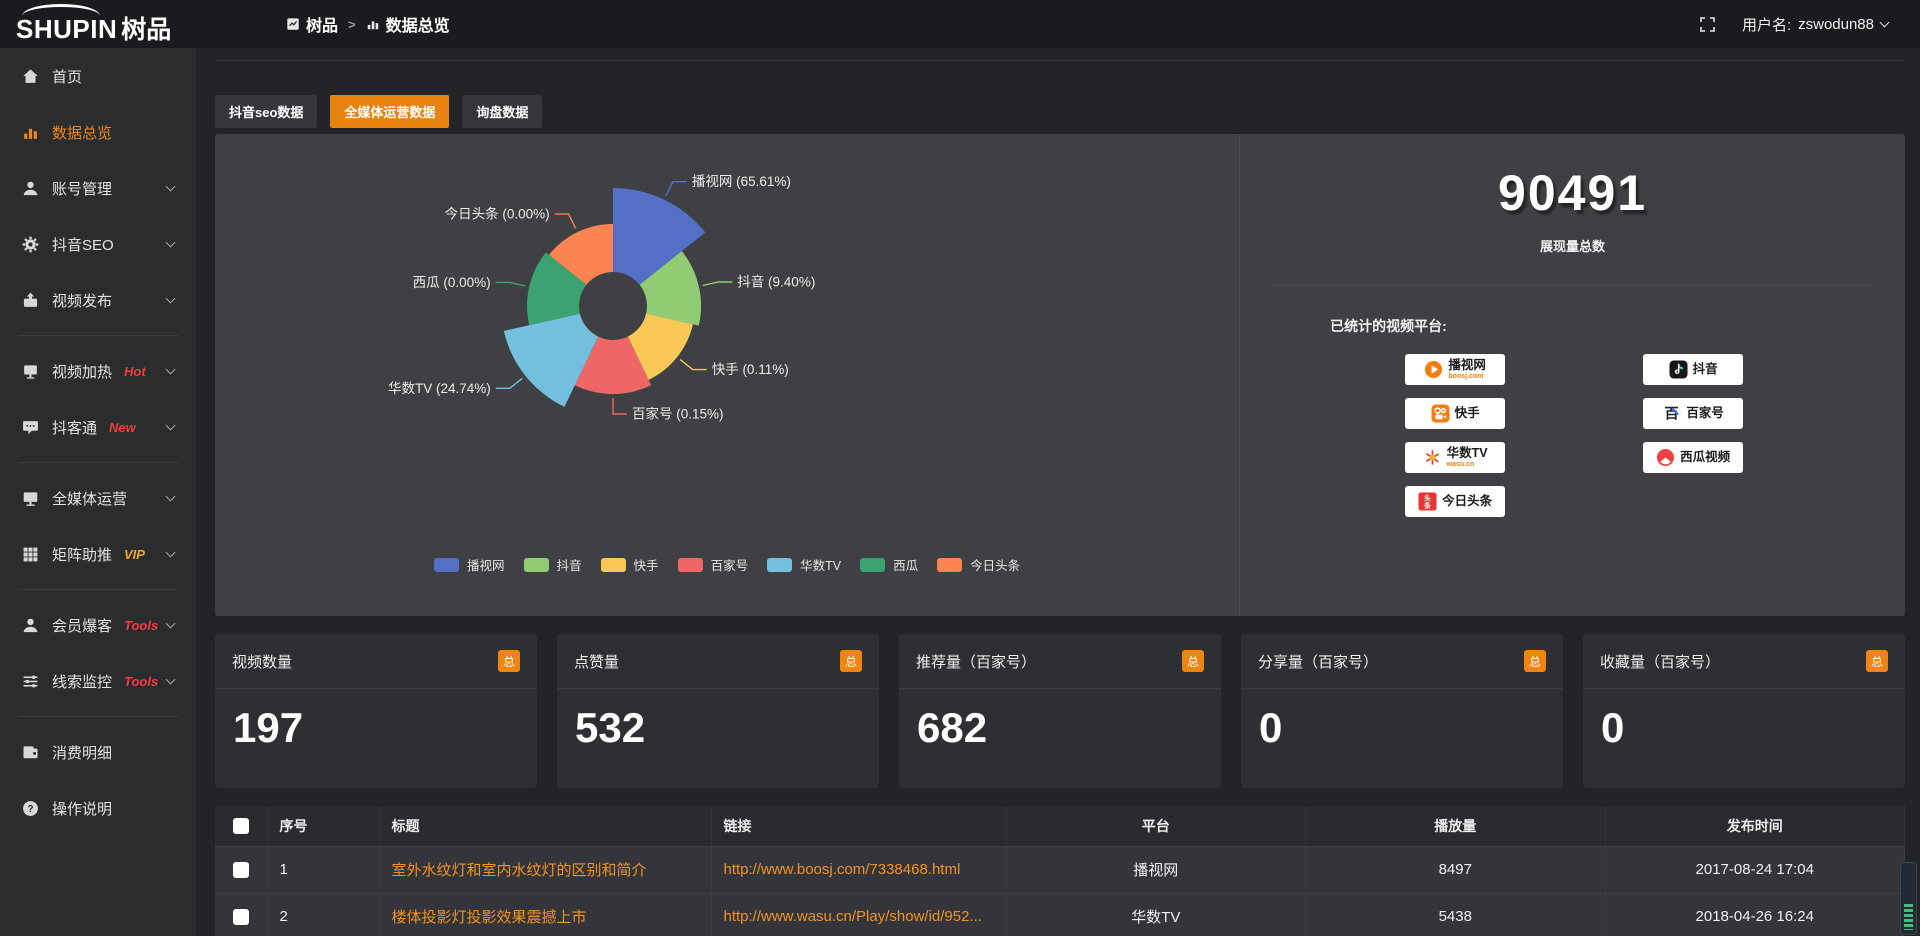 The width and height of the screenshot is (1920, 936). What do you see at coordinates (859, 826) in the screenshot?
I see `column-header-2: 链接` at bounding box center [859, 826].